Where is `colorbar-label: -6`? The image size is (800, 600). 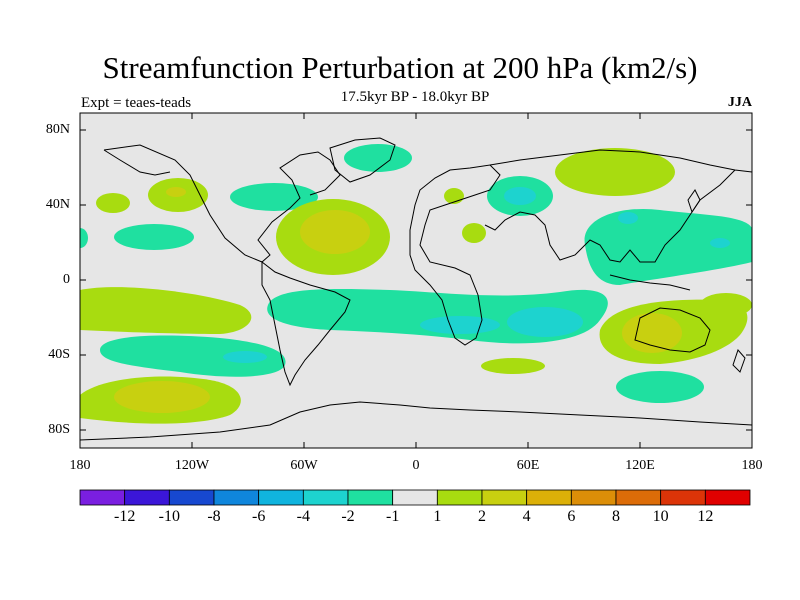
colorbar-label: -6 is located at coordinates (258, 516).